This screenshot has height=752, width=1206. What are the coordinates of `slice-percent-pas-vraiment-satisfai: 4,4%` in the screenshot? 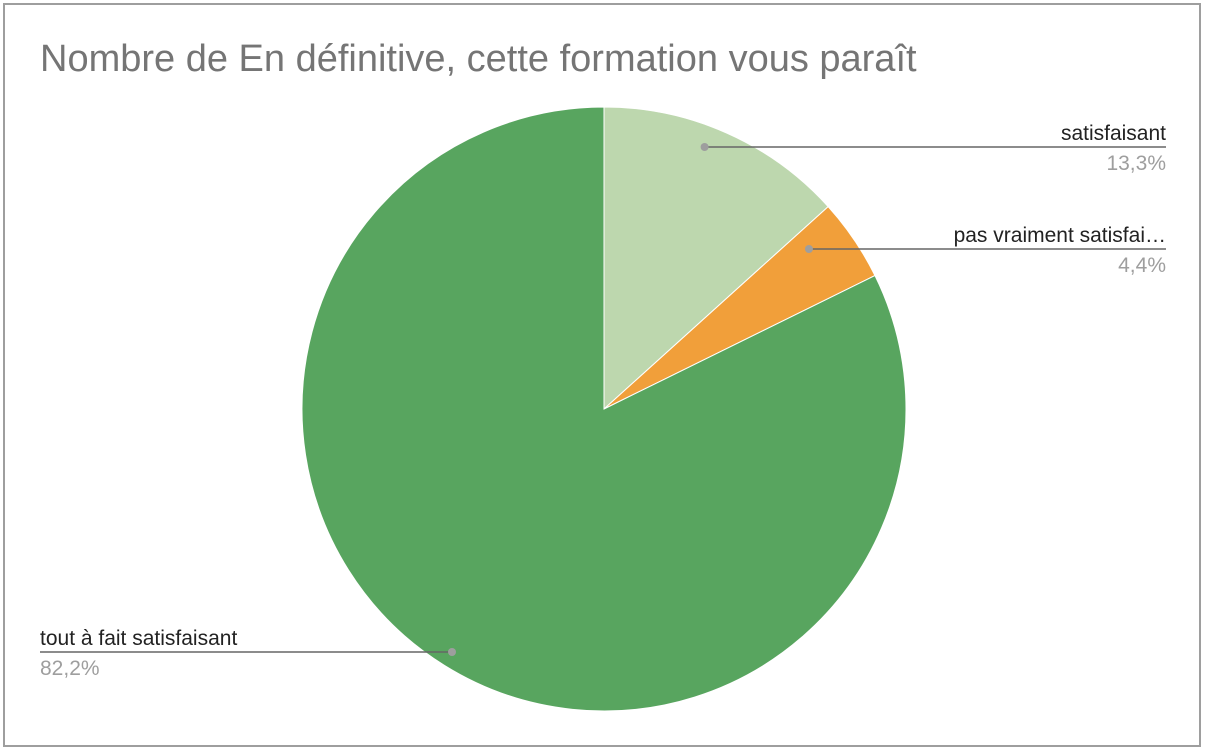 It's located at (1142, 265).